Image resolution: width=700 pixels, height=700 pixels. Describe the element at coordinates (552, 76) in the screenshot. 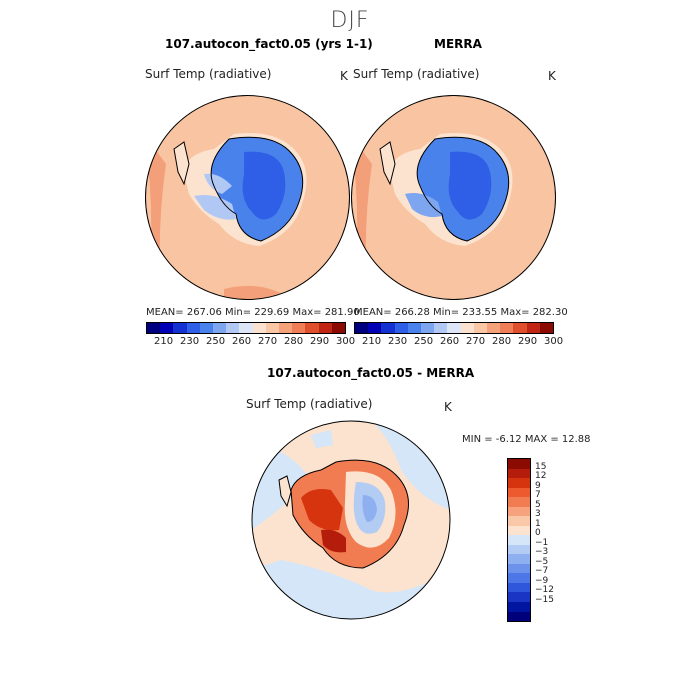

I see `panel2-unit: K` at that location.